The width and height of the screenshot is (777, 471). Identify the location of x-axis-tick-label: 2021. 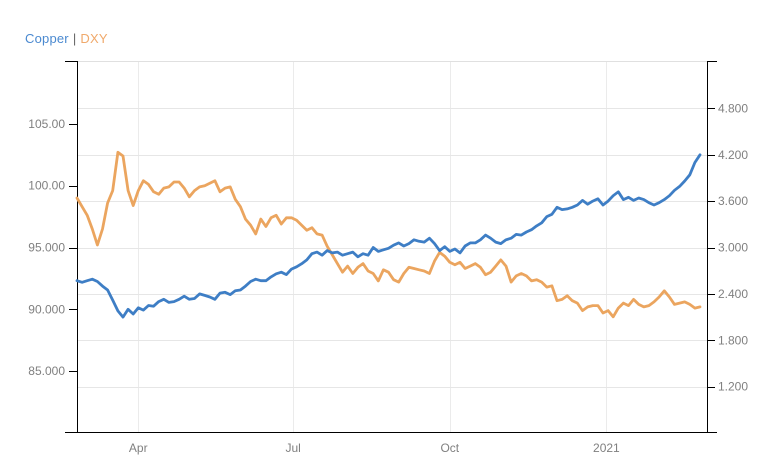
(606, 448).